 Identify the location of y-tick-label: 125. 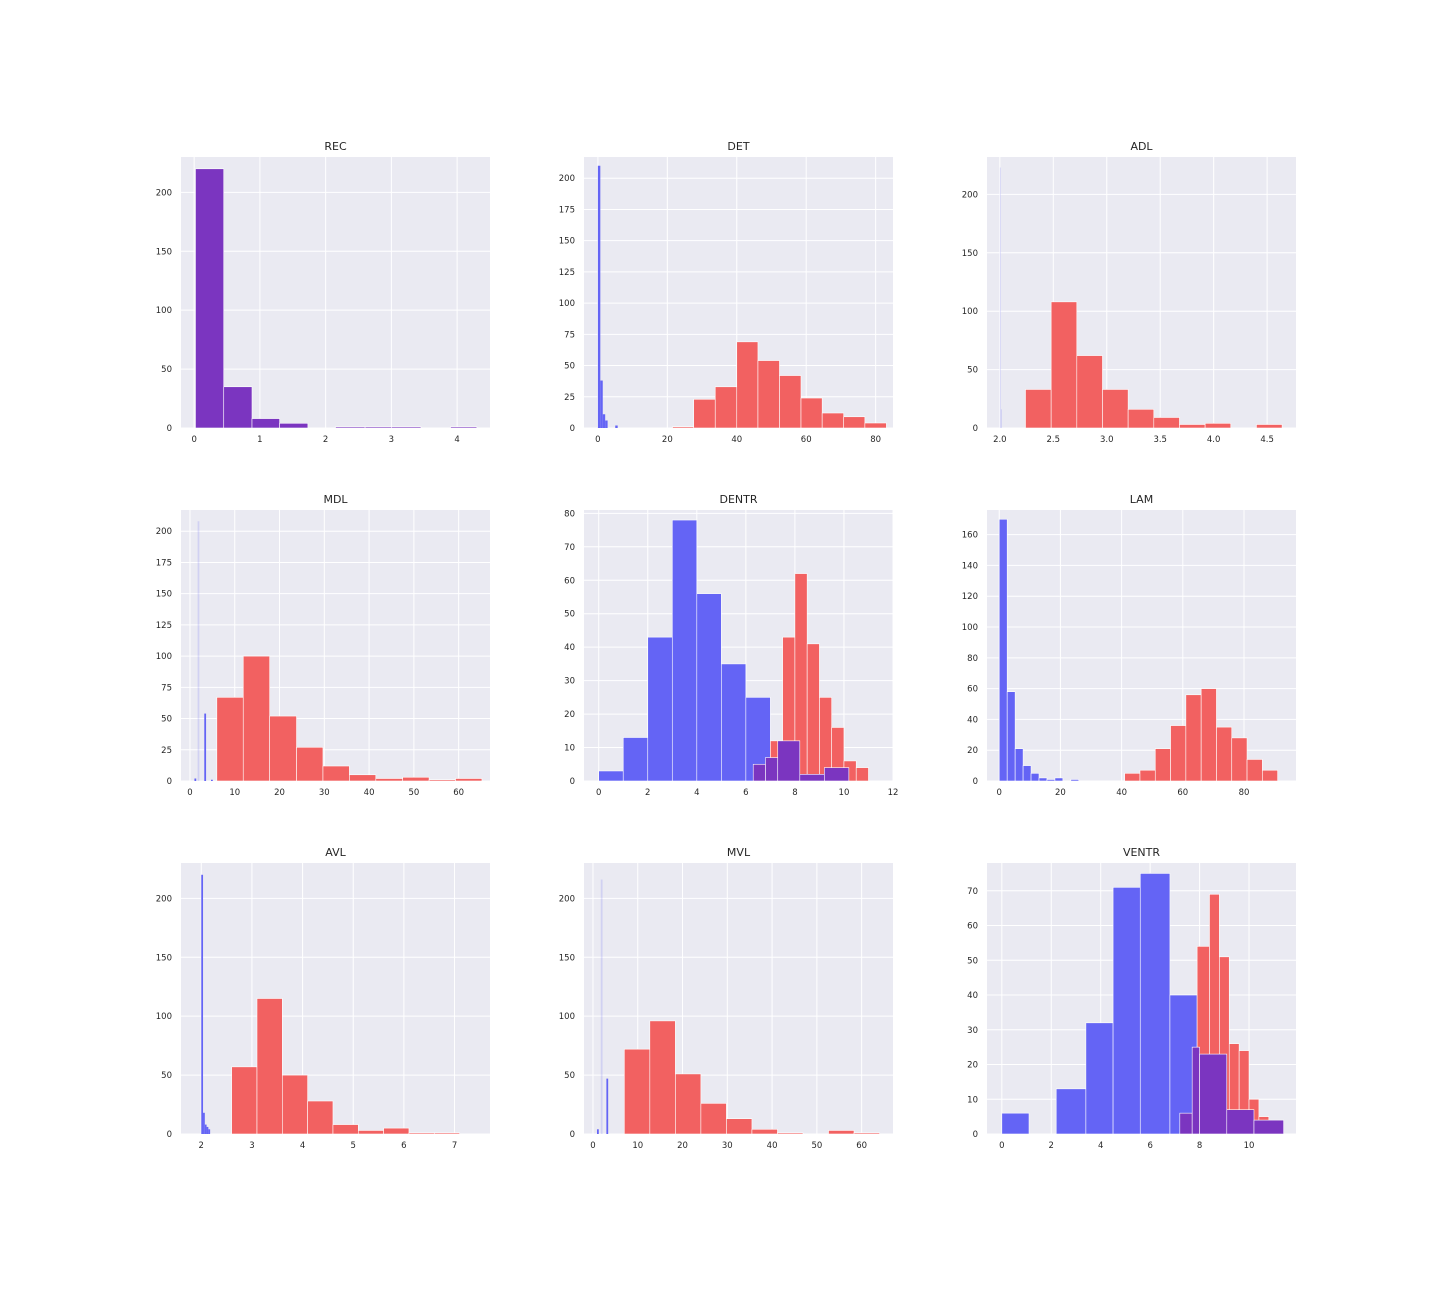
(567, 273).